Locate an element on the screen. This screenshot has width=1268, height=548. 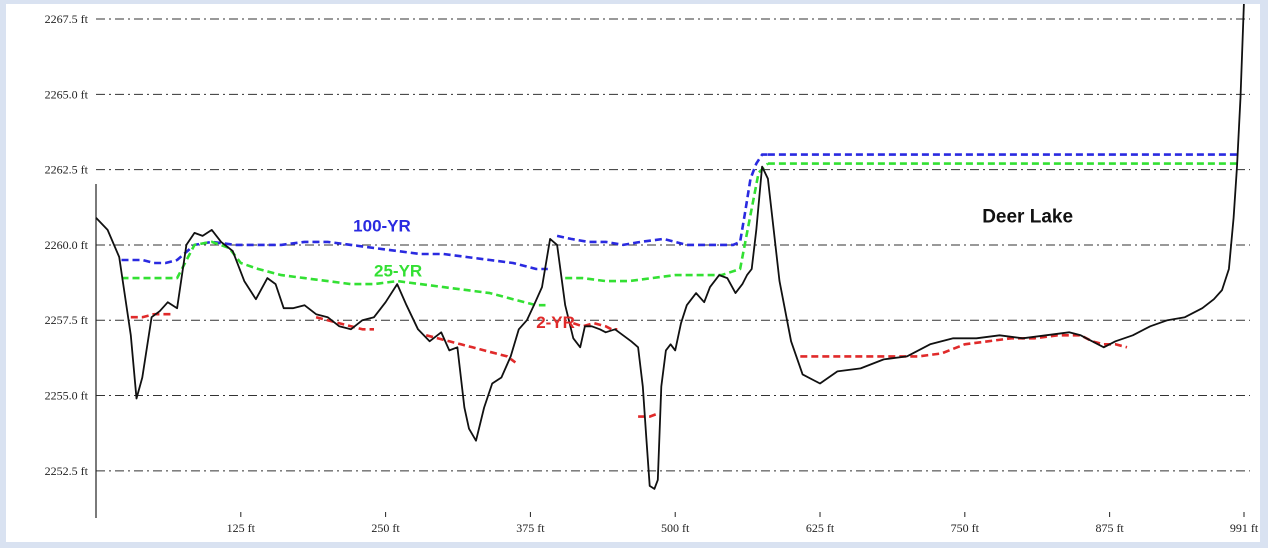
series-label-25-yr: 25-YR is located at coordinates (398, 271).